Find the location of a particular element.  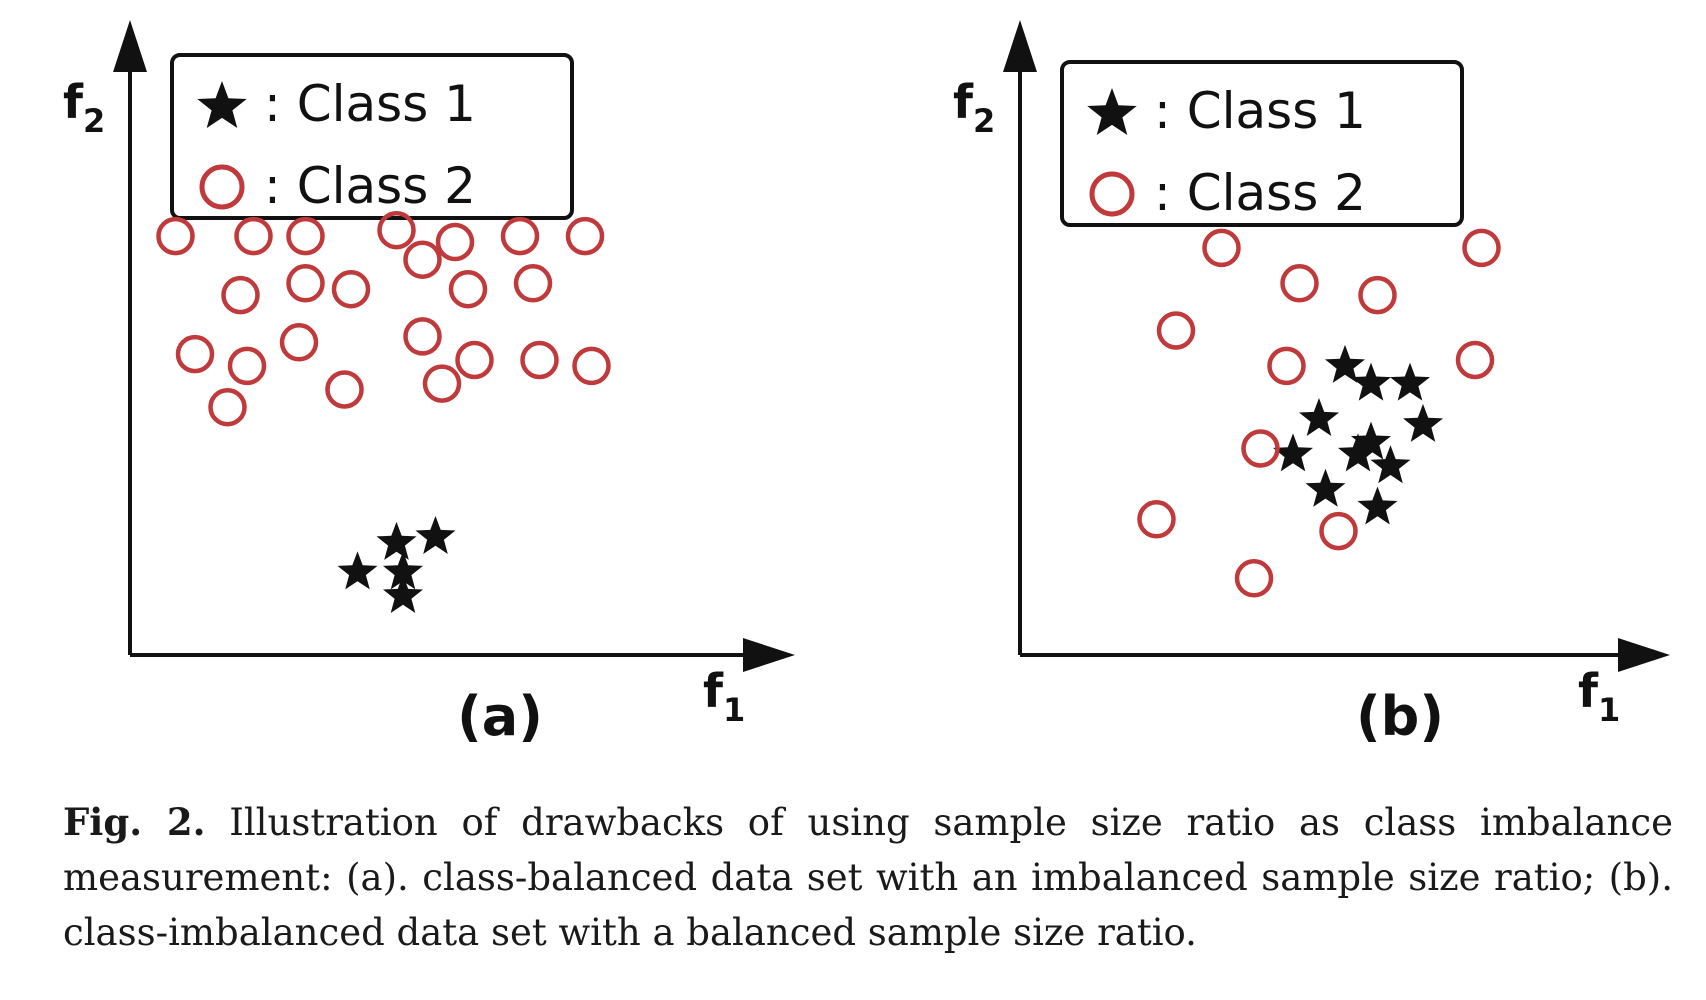

caption-label: Fig. 2. is located at coordinates (134, 822).